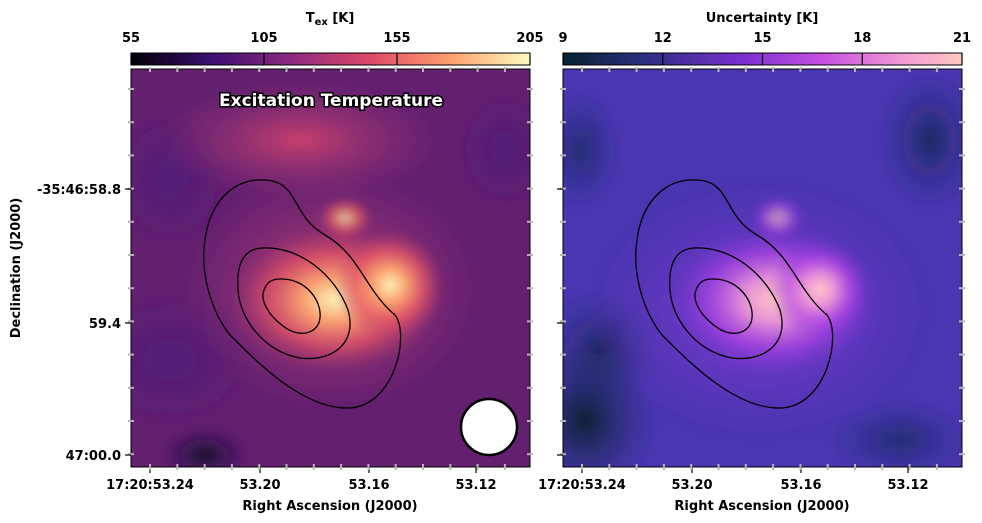 The width and height of the screenshot is (982, 523). I want to click on colorbar-tick-label: 105, so click(263, 38).